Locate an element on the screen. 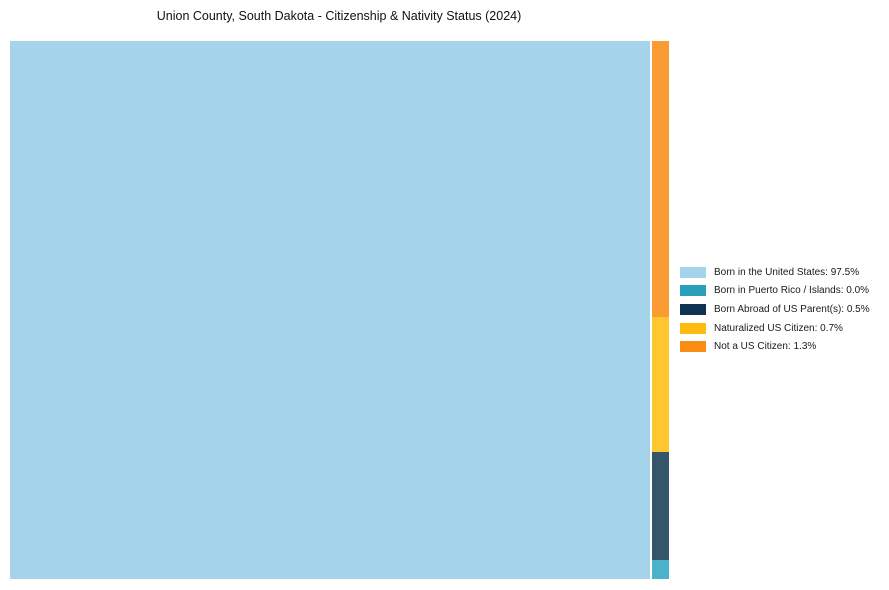 Image resolution: width=889 pixels, height=590 pixels. legend-label-born-in-united-states: Born in the United States: 97.5% is located at coordinates (787, 272).